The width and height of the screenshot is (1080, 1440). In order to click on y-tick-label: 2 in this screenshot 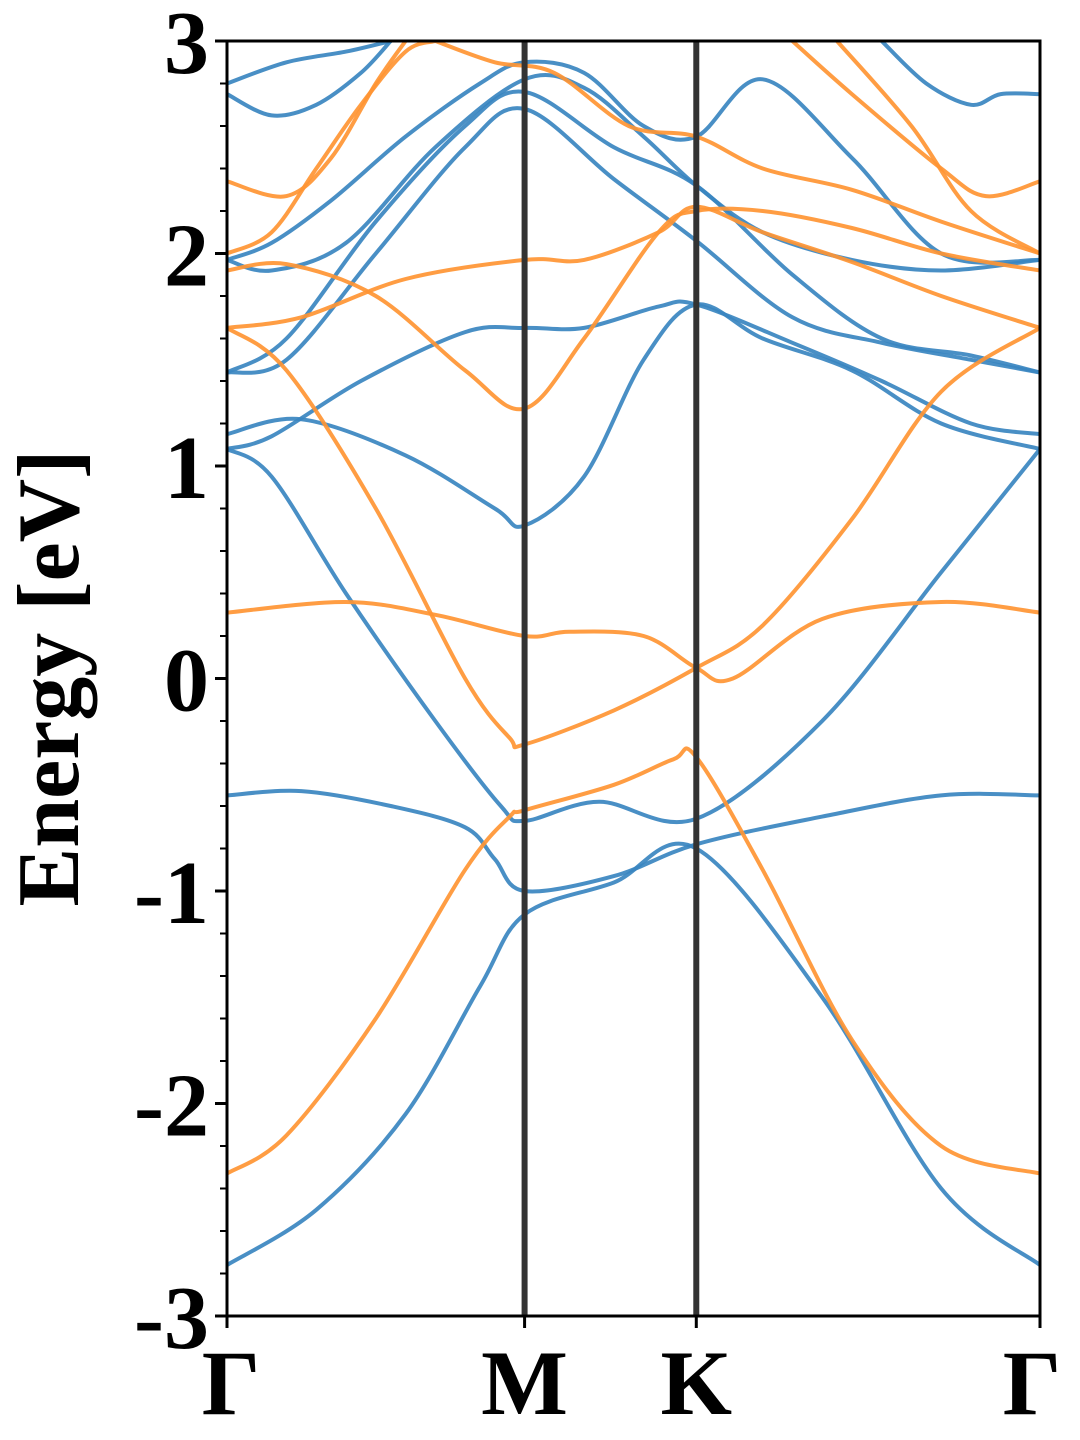, I will do `click(186, 256)`.